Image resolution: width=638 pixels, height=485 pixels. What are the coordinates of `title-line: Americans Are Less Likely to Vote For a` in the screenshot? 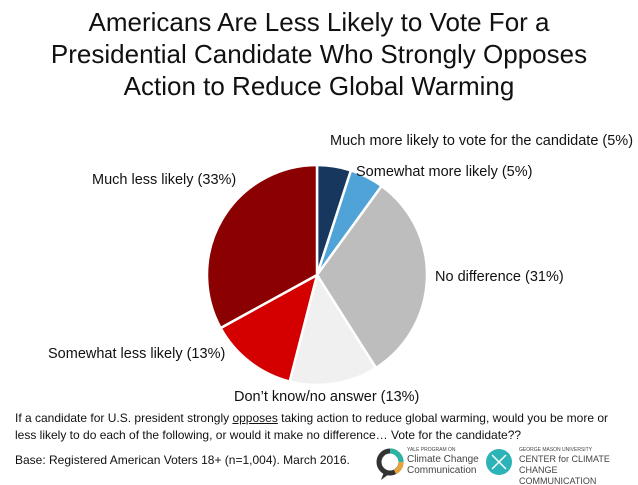 It's located at (319, 22).